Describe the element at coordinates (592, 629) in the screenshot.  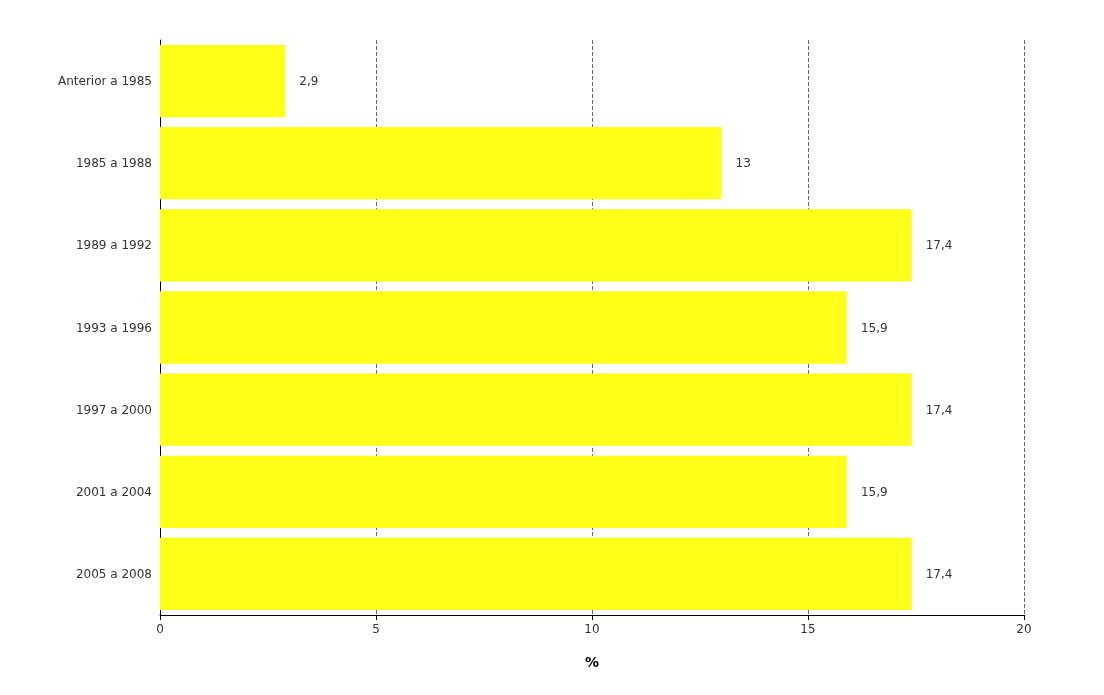
I see `x-tick-label: 10` at that location.